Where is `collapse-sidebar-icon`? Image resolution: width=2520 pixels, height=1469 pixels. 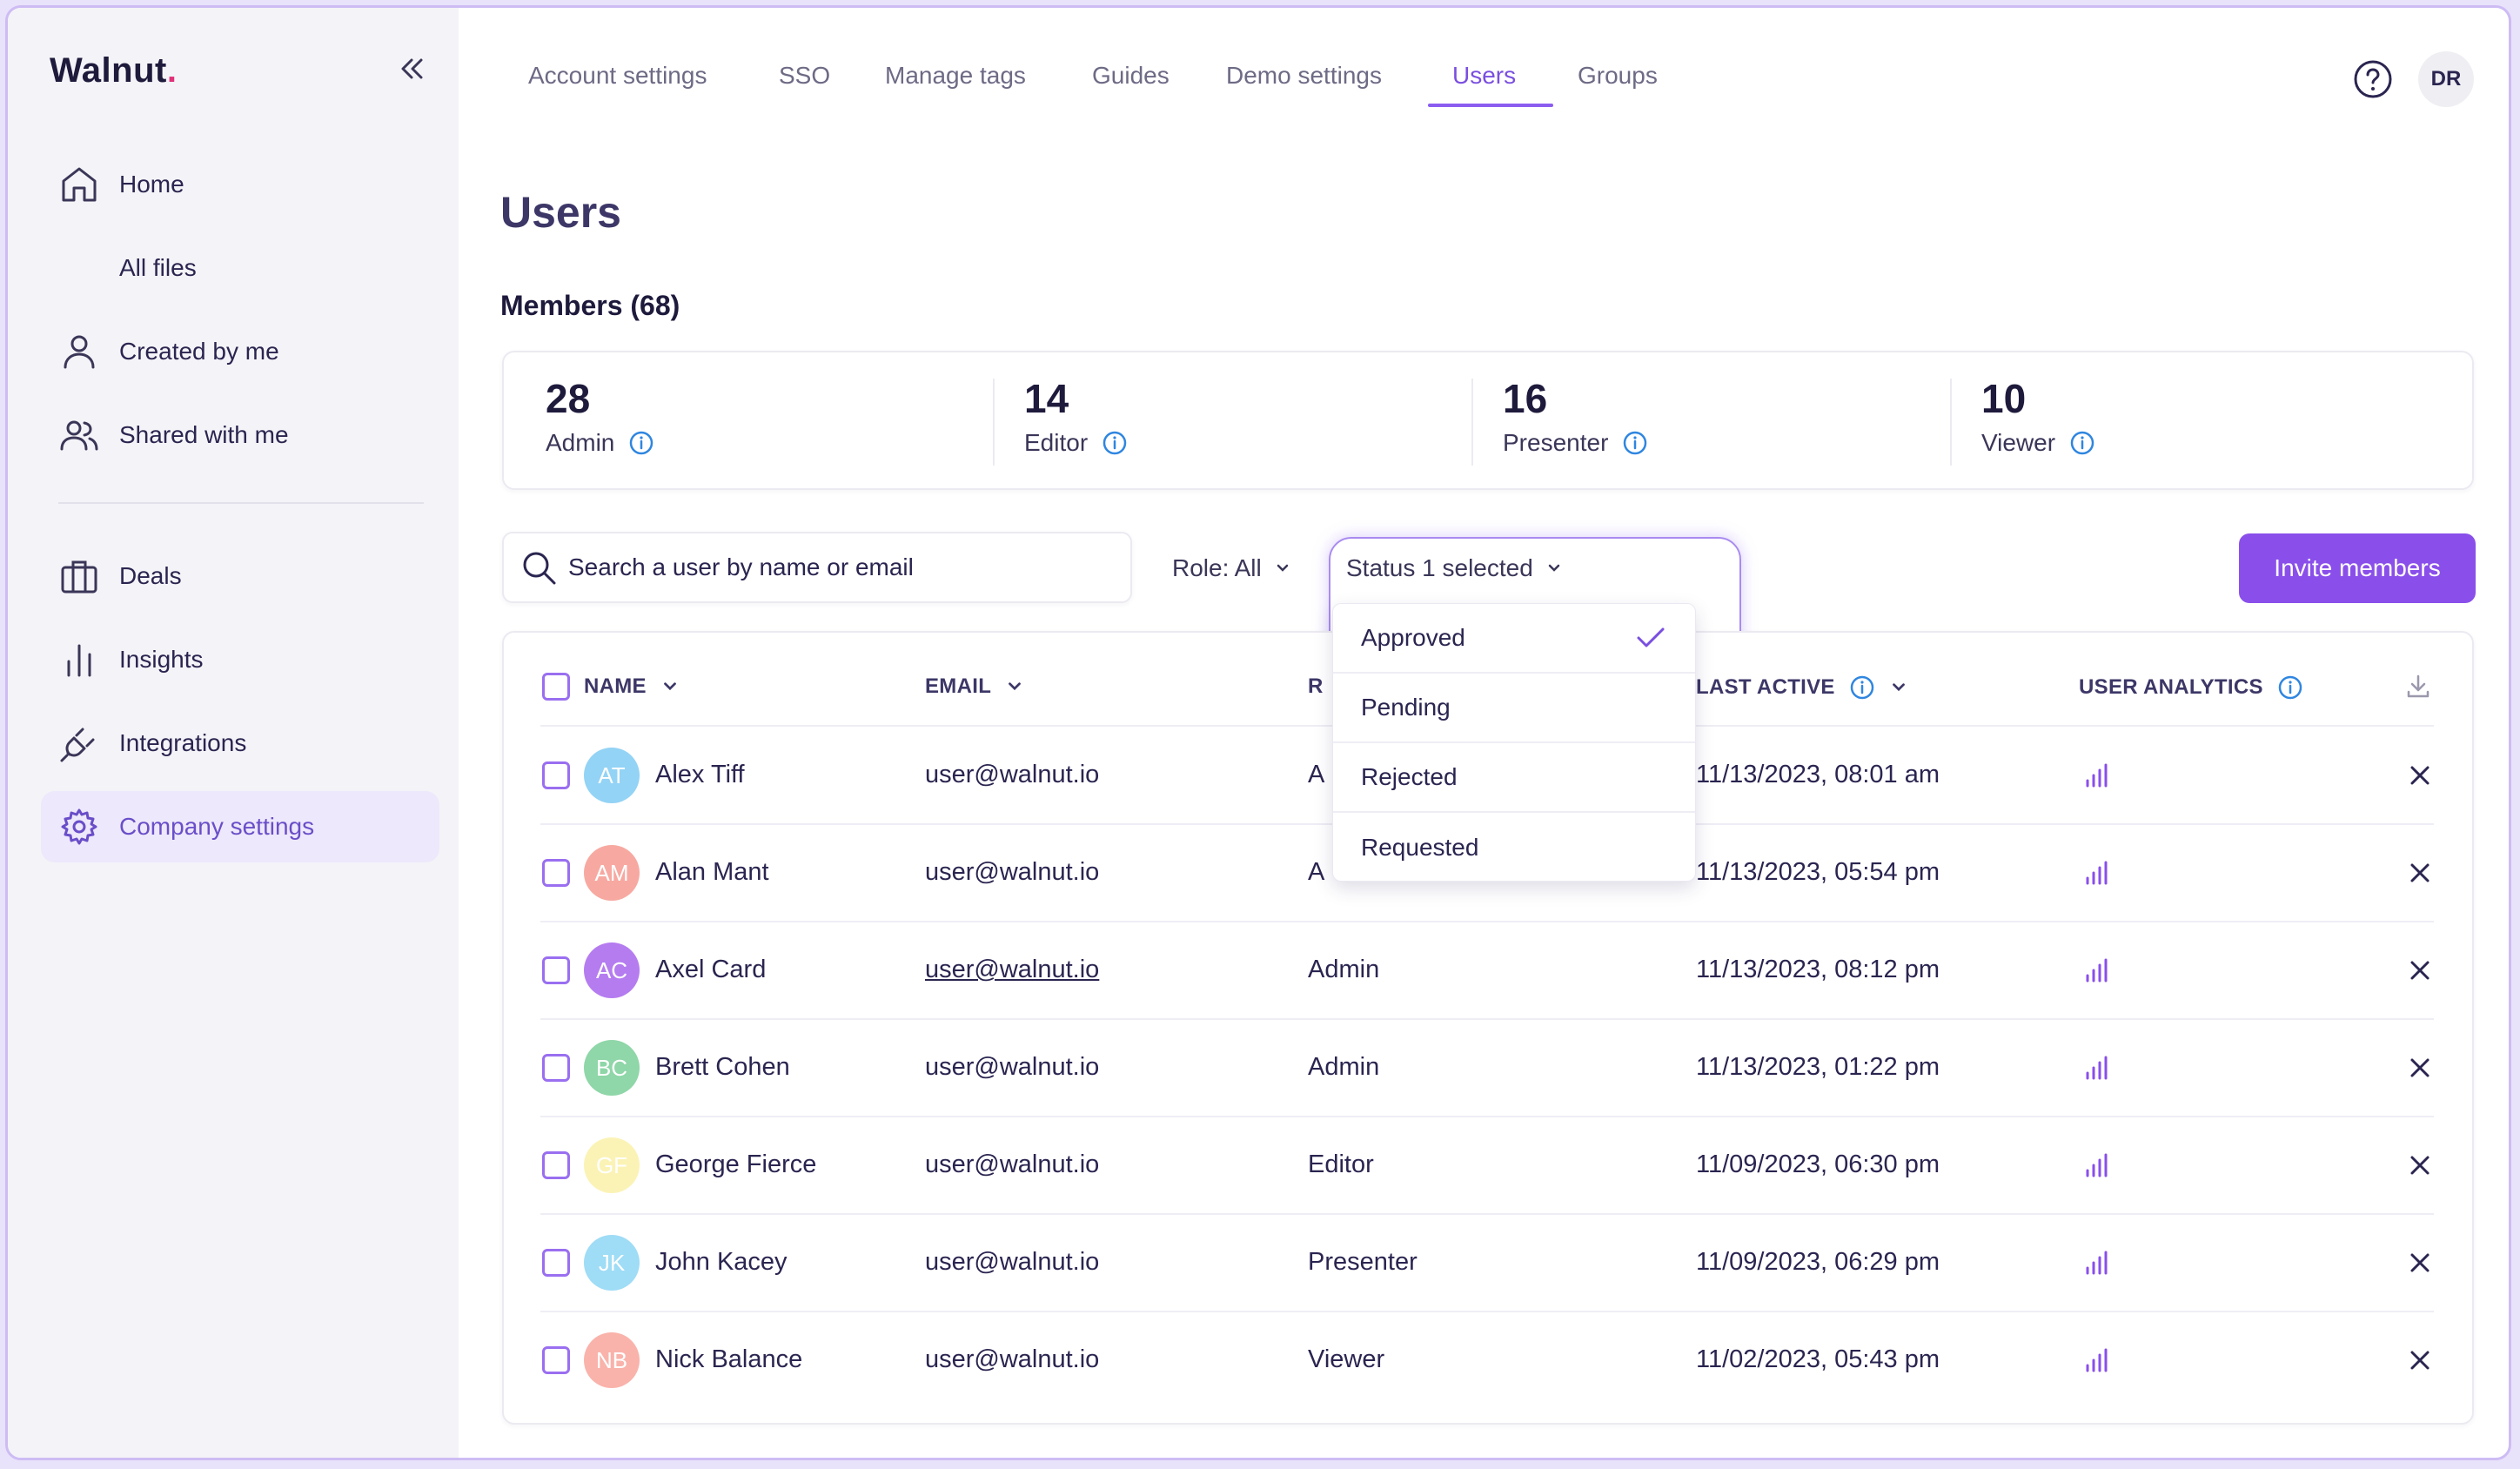
collapse-sidebar-icon is located at coordinates (411, 68).